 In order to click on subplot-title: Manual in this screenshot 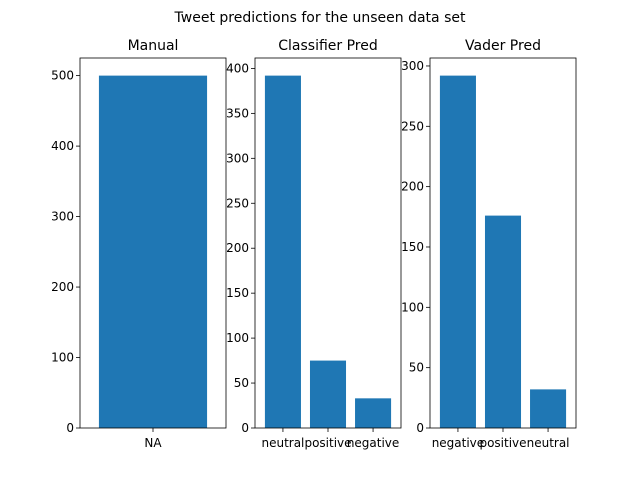, I will do `click(153, 46)`.